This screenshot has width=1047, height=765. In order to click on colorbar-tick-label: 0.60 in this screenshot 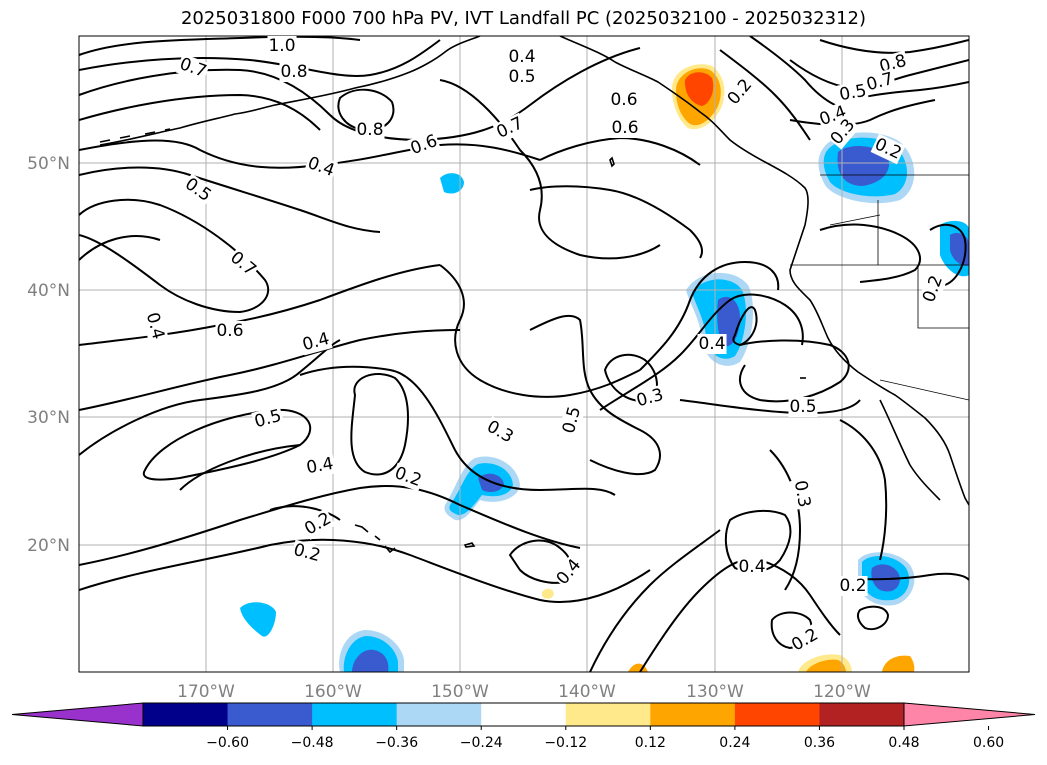, I will do `click(988, 743)`.